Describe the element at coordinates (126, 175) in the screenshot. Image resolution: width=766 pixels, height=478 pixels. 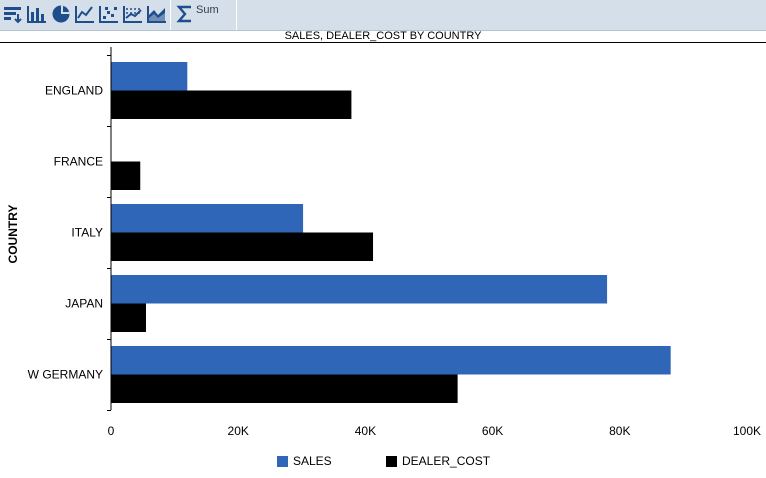
I see `bar-dealer-cost-france` at that location.